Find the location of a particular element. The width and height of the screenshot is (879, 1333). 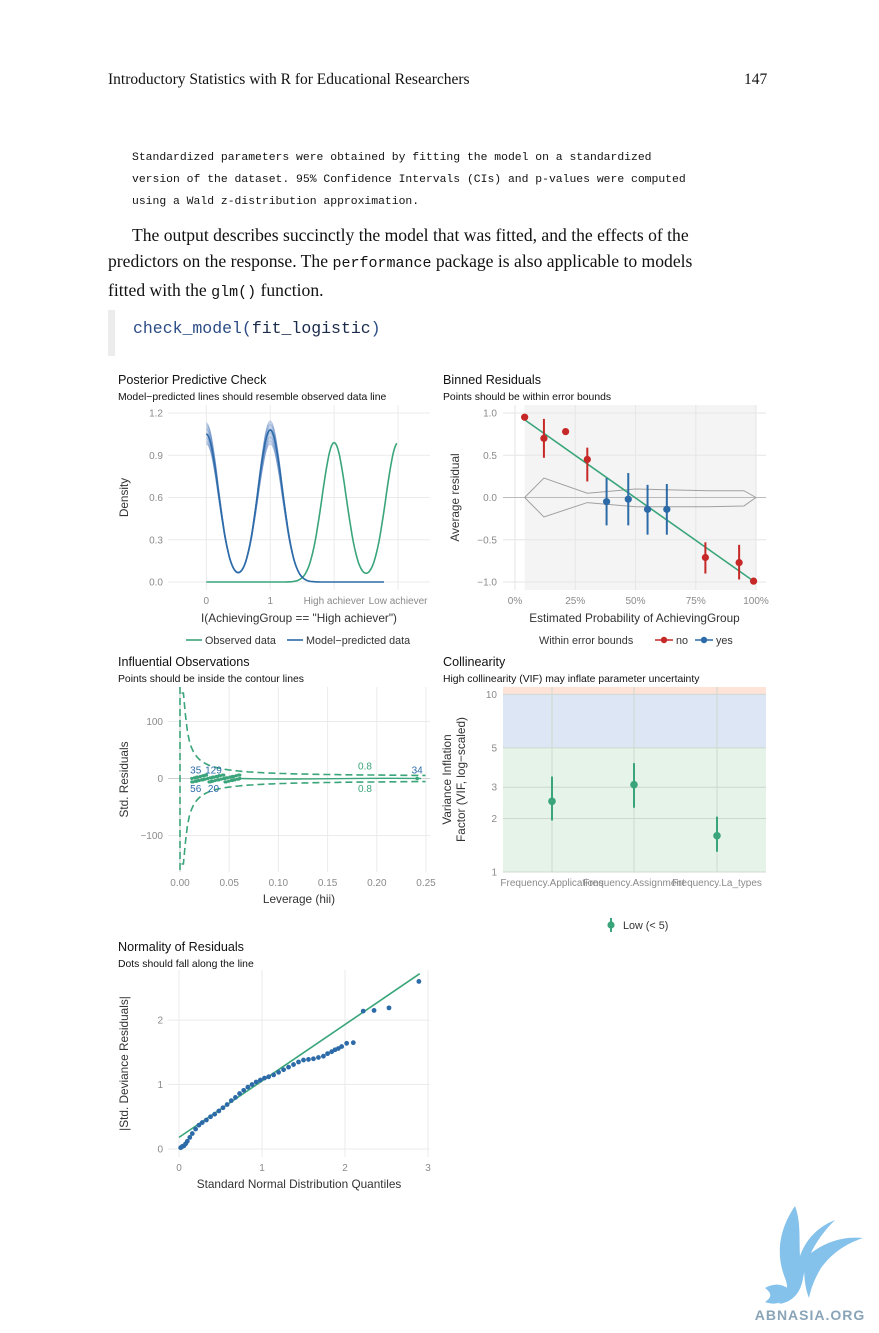

x-tick-label: 0.05 is located at coordinates (229, 883).